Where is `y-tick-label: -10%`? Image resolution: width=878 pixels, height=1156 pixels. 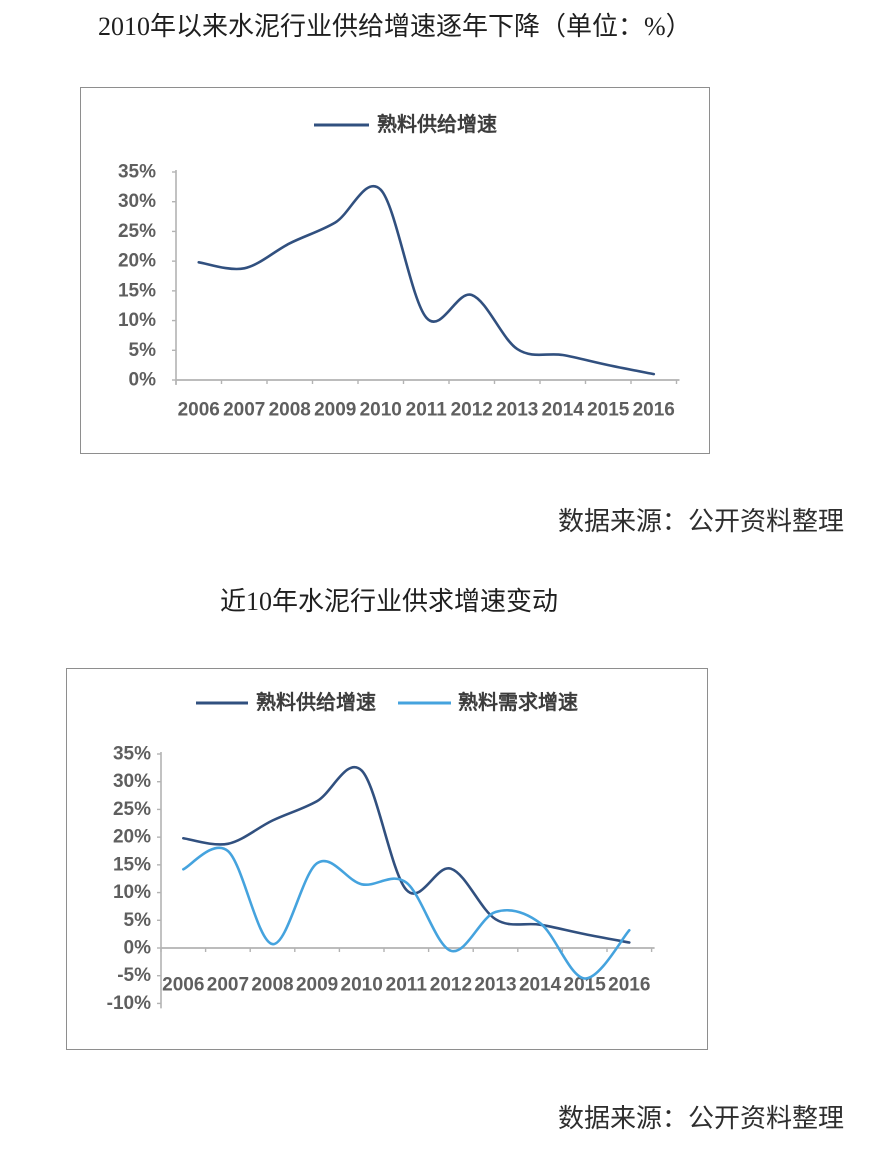 y-tick-label: -10% is located at coordinates (129, 1003).